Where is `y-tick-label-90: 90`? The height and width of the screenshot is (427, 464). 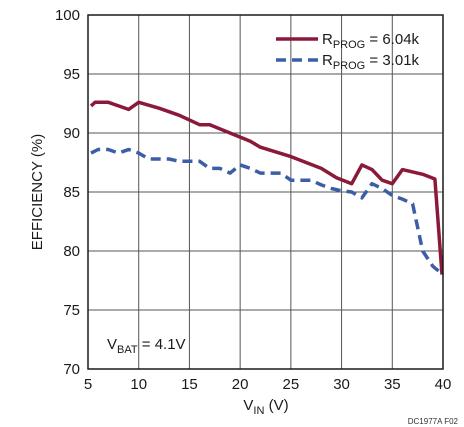 y-tick-label-90: 90 is located at coordinates (71, 133).